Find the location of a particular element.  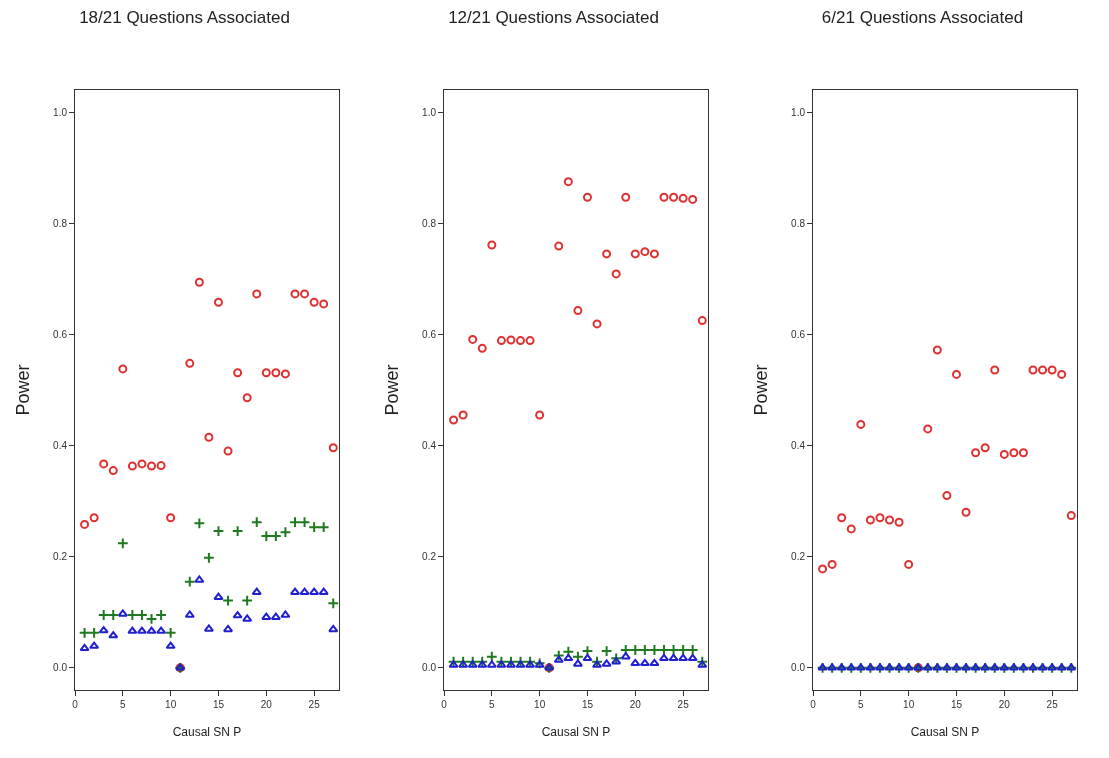

chart-title: 18/21 Questions Associated is located at coordinates (184, 18).